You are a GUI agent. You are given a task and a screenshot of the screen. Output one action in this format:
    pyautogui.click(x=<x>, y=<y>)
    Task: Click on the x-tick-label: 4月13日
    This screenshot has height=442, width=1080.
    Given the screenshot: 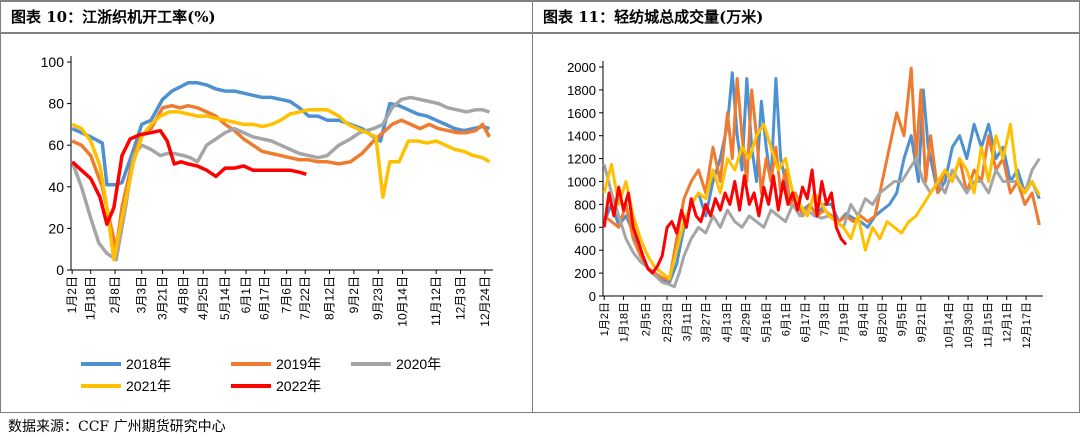 What is the action you would take?
    pyautogui.click(x=727, y=322)
    